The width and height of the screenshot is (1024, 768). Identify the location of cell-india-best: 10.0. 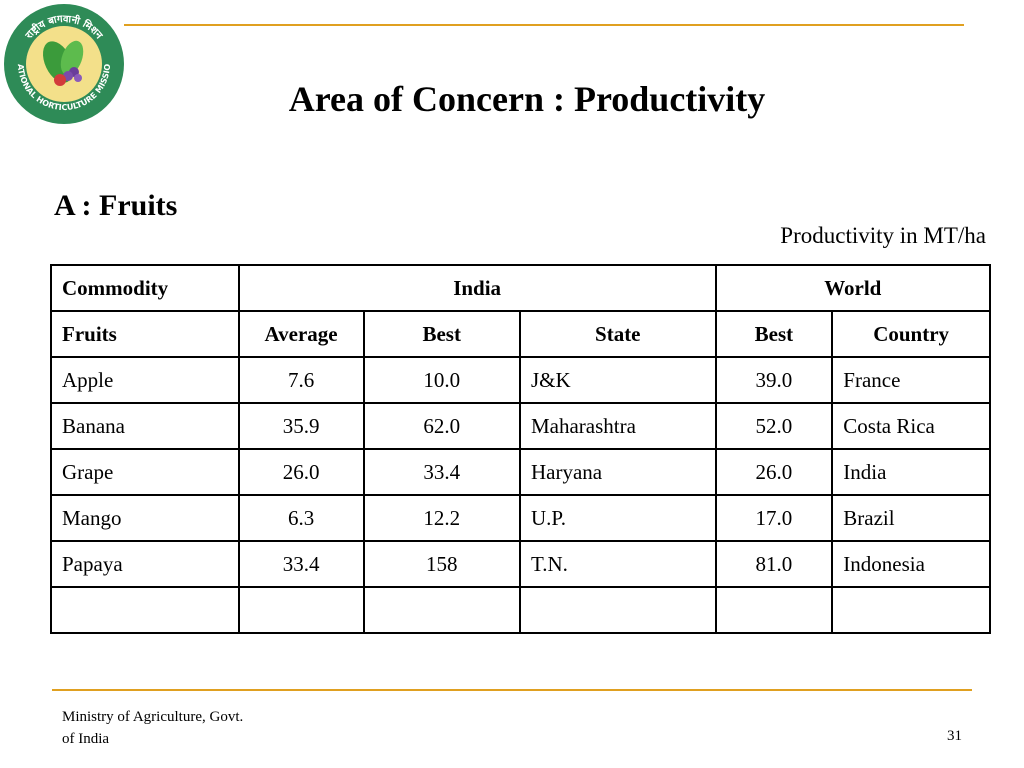
(441, 380).